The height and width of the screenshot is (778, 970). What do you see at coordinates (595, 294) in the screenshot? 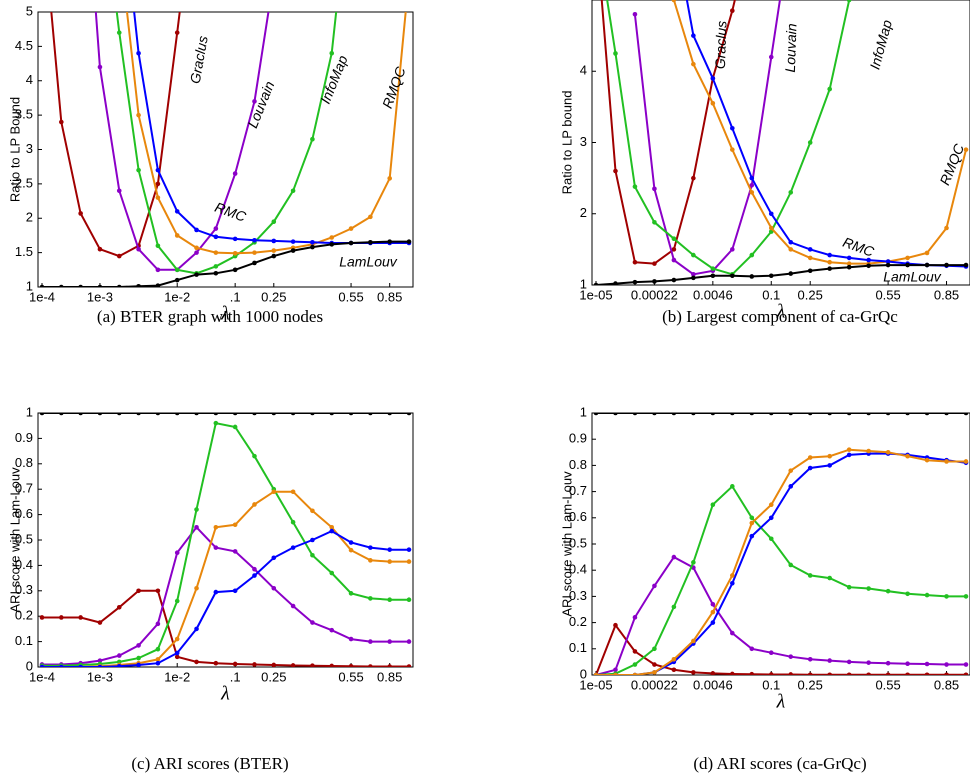
I see `x-tick-label: 1e-05` at bounding box center [595, 294].